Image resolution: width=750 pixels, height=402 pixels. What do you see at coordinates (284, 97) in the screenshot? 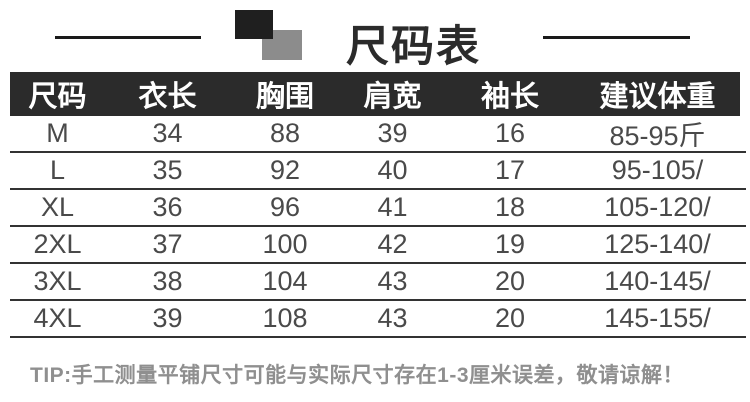
I see `column-header-chest: 胸围` at bounding box center [284, 97].